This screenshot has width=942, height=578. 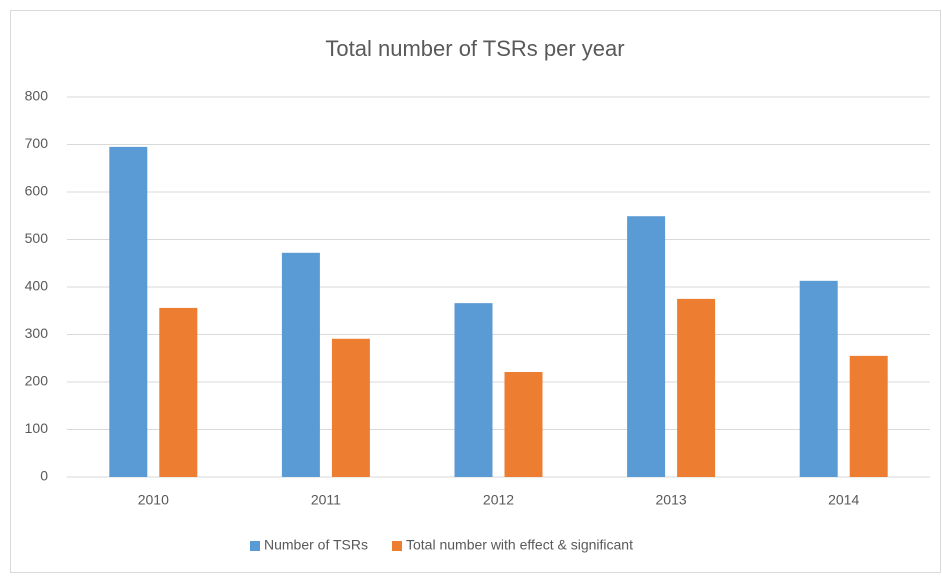 What do you see at coordinates (37, 286) in the screenshot?
I see `y-tick-label: 400` at bounding box center [37, 286].